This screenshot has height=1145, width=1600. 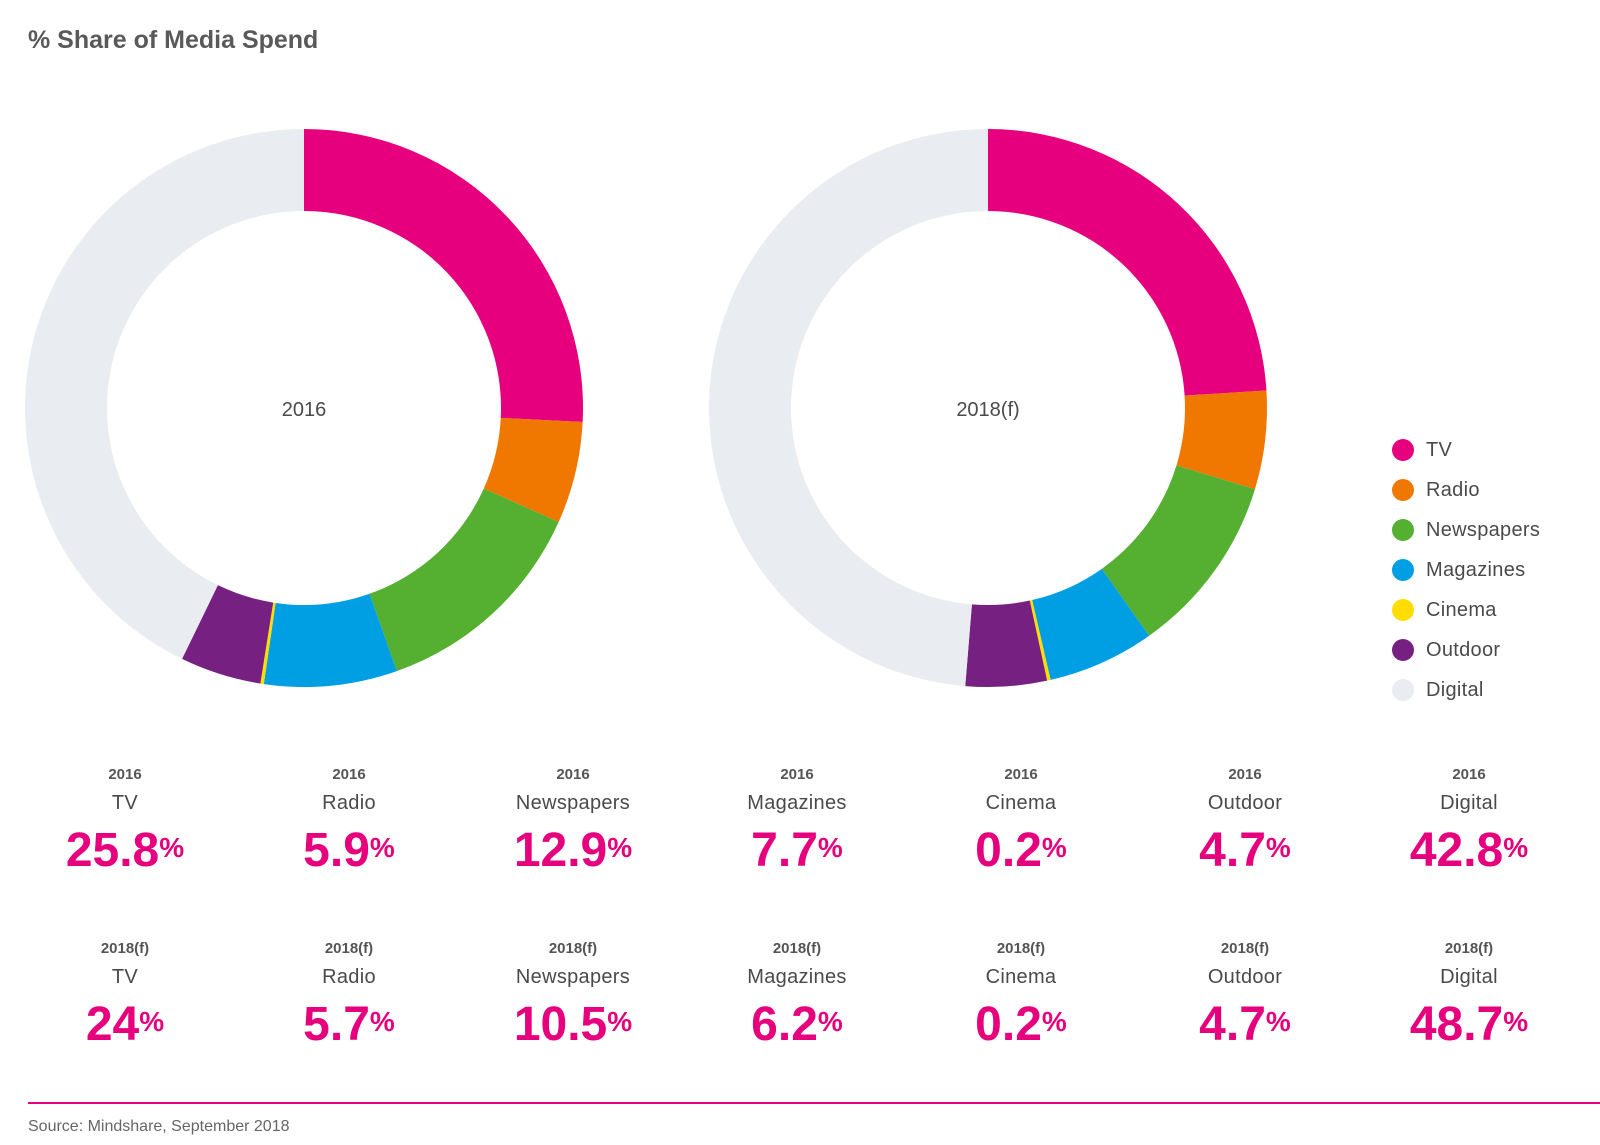 What do you see at coordinates (573, 820) in the screenshot?
I see `stat-2016-newspapers: 2016 Newspapers 12.9%` at bounding box center [573, 820].